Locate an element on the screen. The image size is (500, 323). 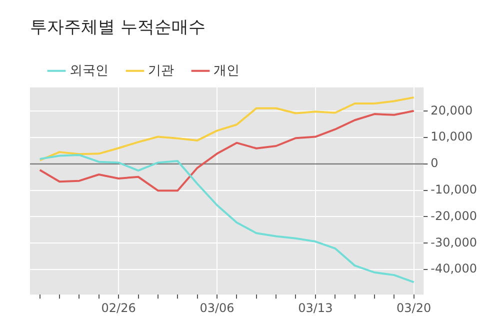
y-tick-label: -10,000 is located at coordinates (454, 189).